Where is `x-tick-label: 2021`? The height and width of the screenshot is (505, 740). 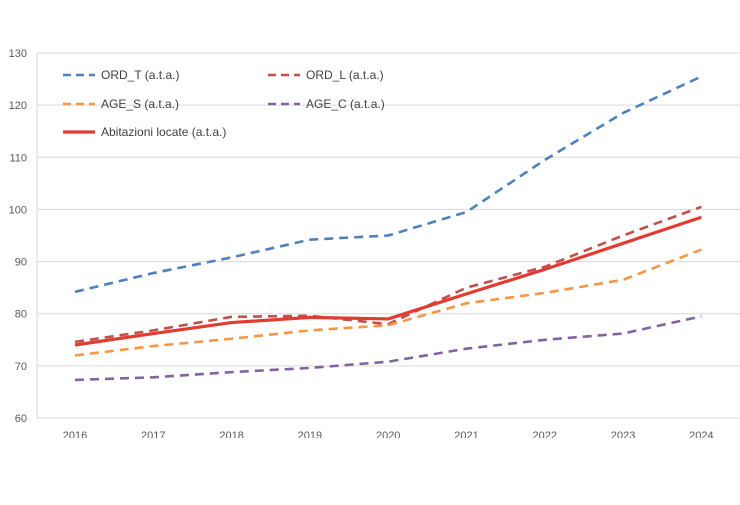
x-tick-label: 2021 is located at coordinates (466, 436).